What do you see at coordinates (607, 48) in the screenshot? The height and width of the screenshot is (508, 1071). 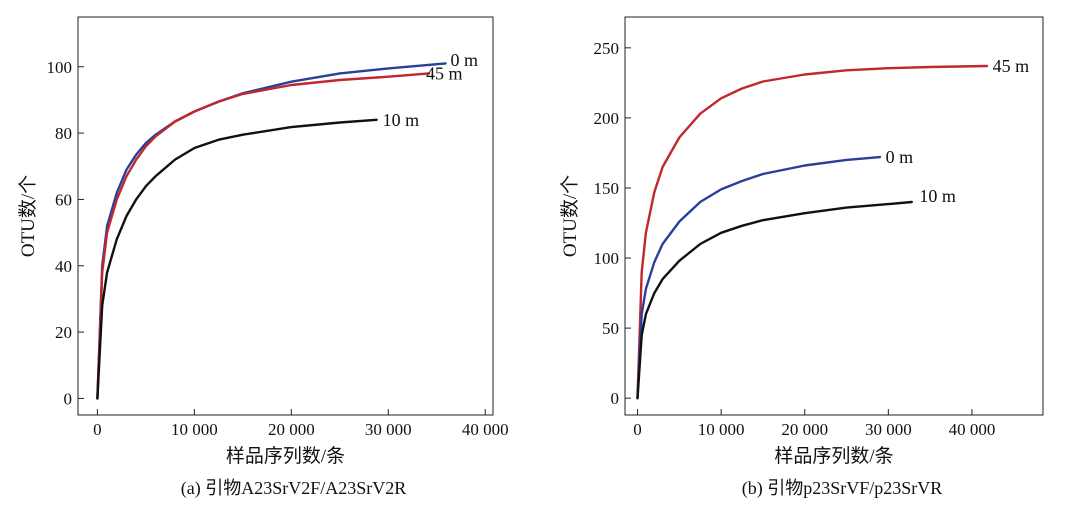 I see `y-tick-label: 250` at bounding box center [607, 48].